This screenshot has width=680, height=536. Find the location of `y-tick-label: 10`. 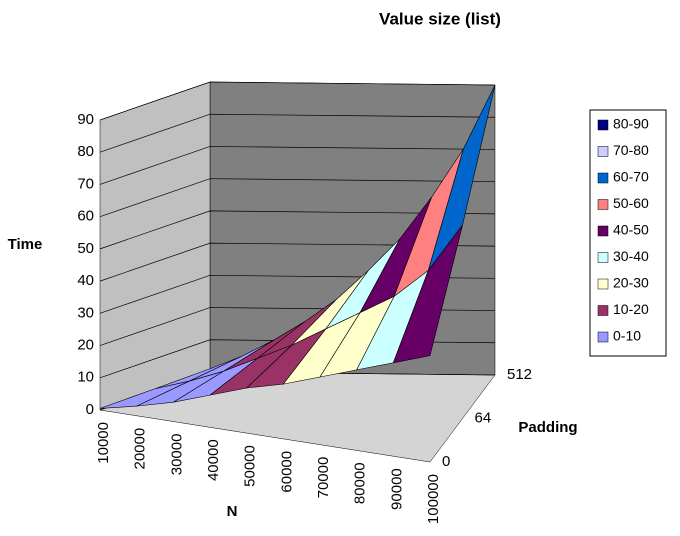

y-tick-label: 10 is located at coordinates (85, 377).